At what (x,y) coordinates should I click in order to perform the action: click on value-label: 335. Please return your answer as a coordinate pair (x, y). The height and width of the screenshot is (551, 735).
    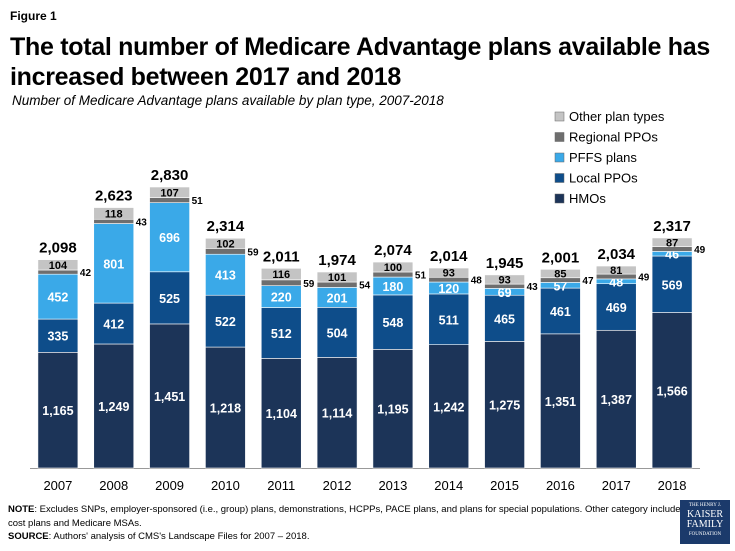
    Looking at the image, I should click on (57, 337).